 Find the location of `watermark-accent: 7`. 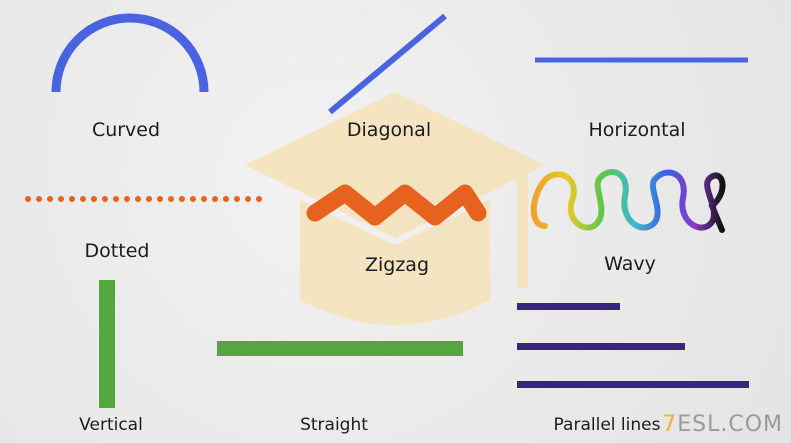

watermark-accent: 7 is located at coordinates (670, 424).